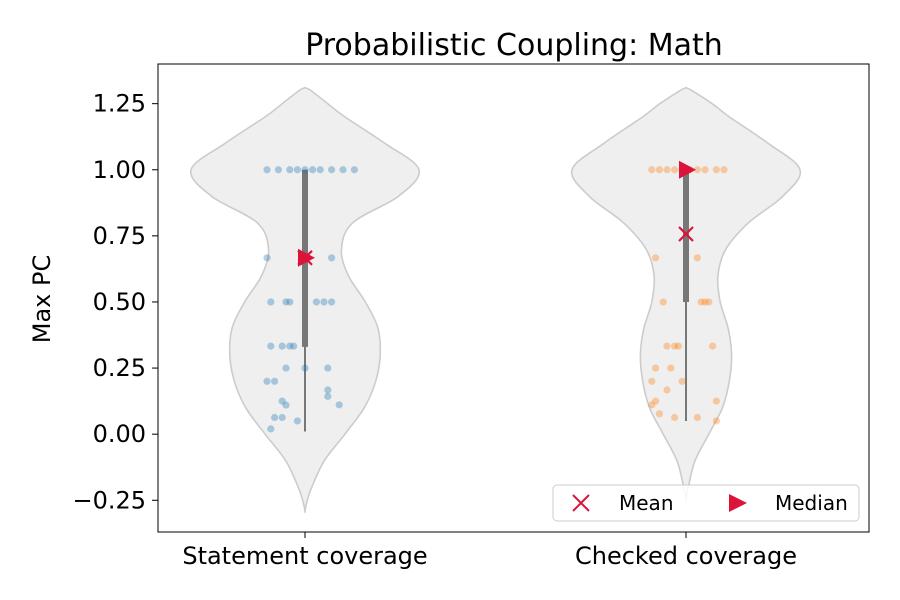 The width and height of the screenshot is (900, 600). What do you see at coordinates (304, 556) in the screenshot?
I see `x-tick-label: Statement coverage` at bounding box center [304, 556].